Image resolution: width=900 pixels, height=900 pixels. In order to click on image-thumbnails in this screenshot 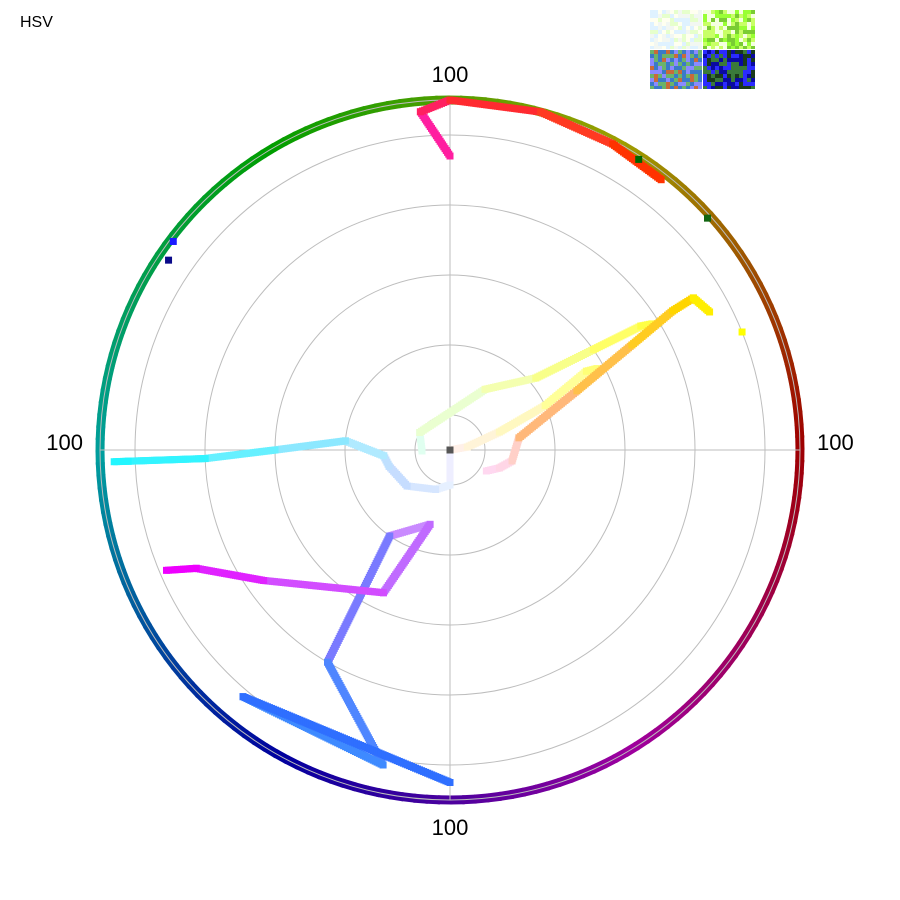, I will do `click(703, 50)`.